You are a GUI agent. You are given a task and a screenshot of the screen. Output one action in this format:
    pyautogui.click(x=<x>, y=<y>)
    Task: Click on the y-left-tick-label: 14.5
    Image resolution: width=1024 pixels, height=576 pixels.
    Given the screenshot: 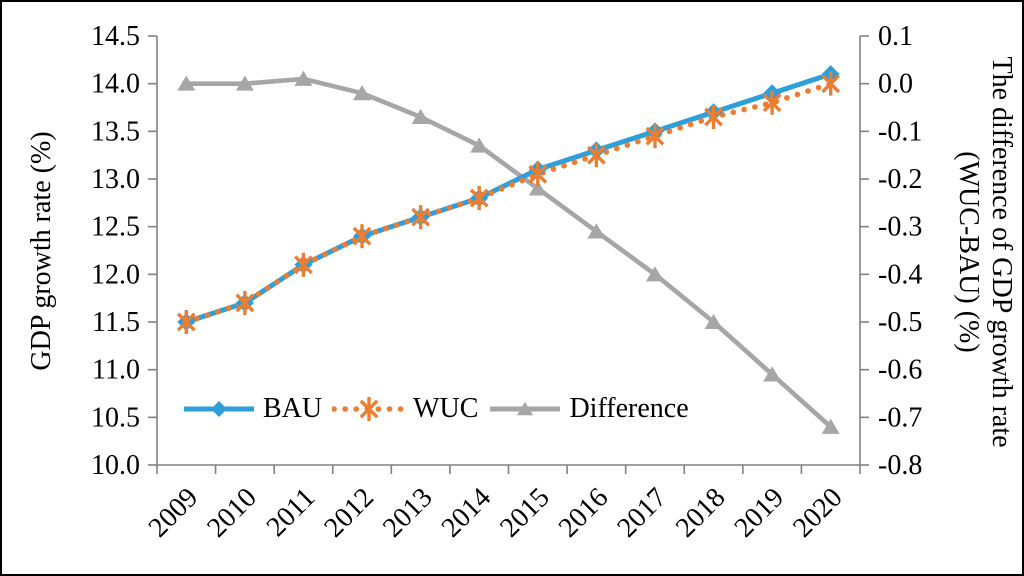 What is the action you would take?
    pyautogui.click(x=115, y=36)
    